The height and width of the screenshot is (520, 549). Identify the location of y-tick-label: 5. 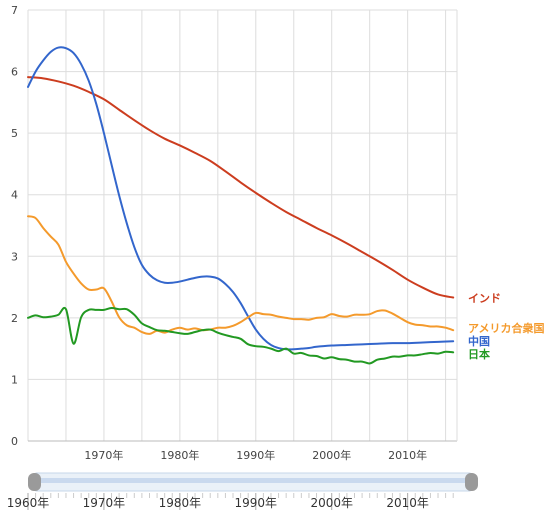
(14, 133).